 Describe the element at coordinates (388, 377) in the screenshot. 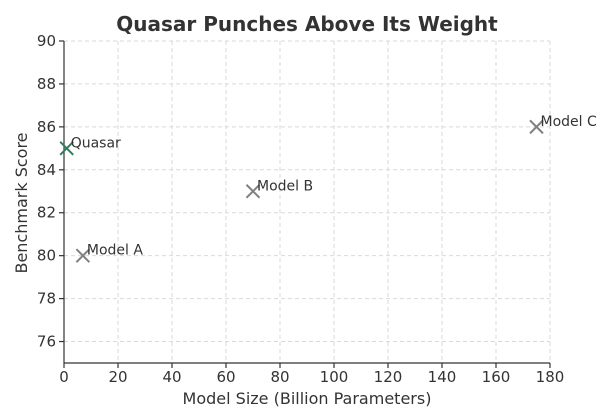

I see `x-tick-label: 120` at that location.